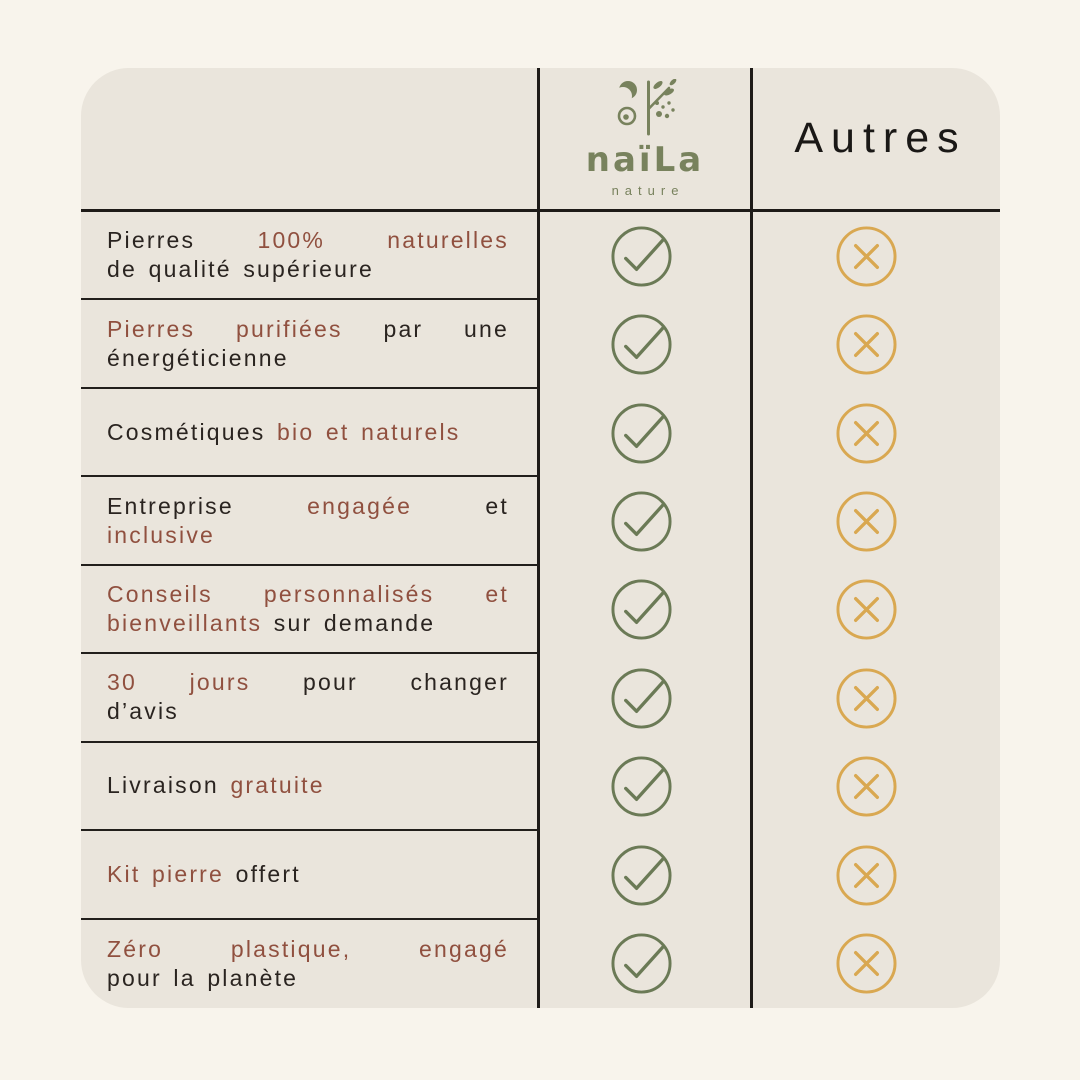  What do you see at coordinates (360, 505) in the screenshot?
I see `feature-text-segment: engagée` at bounding box center [360, 505].